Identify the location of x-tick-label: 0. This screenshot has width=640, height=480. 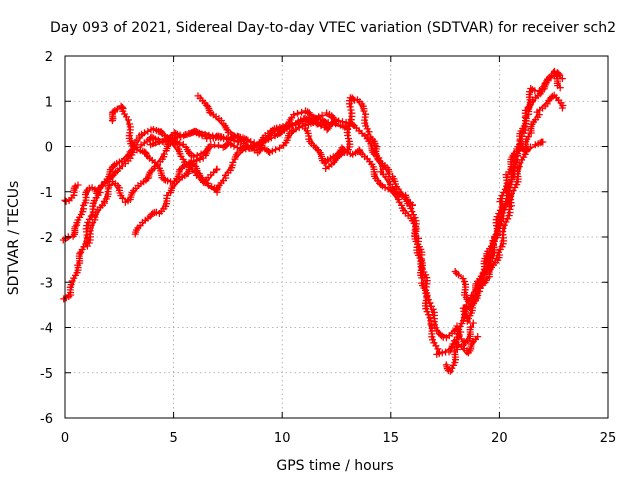
(65, 438).